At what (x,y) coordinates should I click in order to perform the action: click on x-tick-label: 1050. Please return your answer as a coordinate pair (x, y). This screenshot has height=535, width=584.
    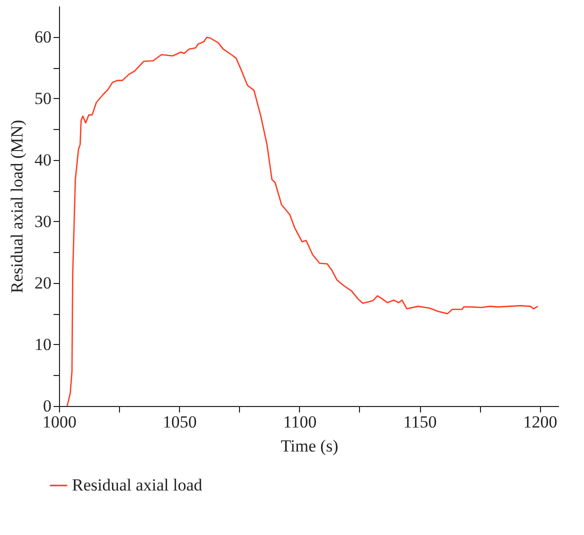
    Looking at the image, I should click on (179, 422).